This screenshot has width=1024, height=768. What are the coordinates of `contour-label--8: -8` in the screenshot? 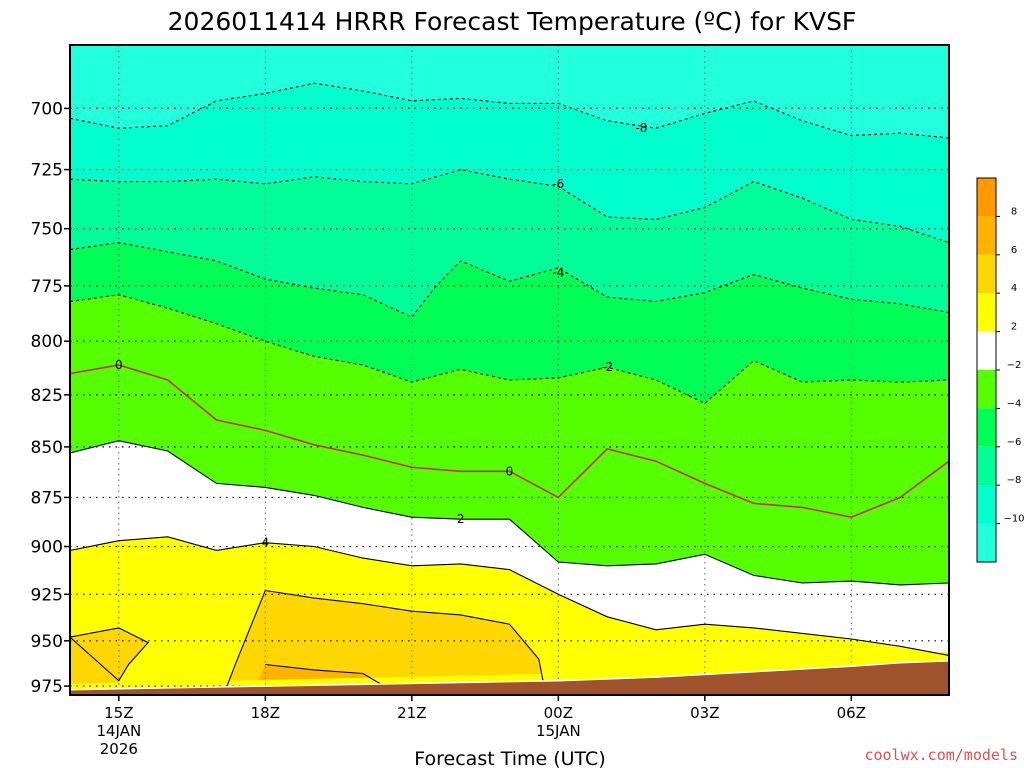 It's located at (641, 128).